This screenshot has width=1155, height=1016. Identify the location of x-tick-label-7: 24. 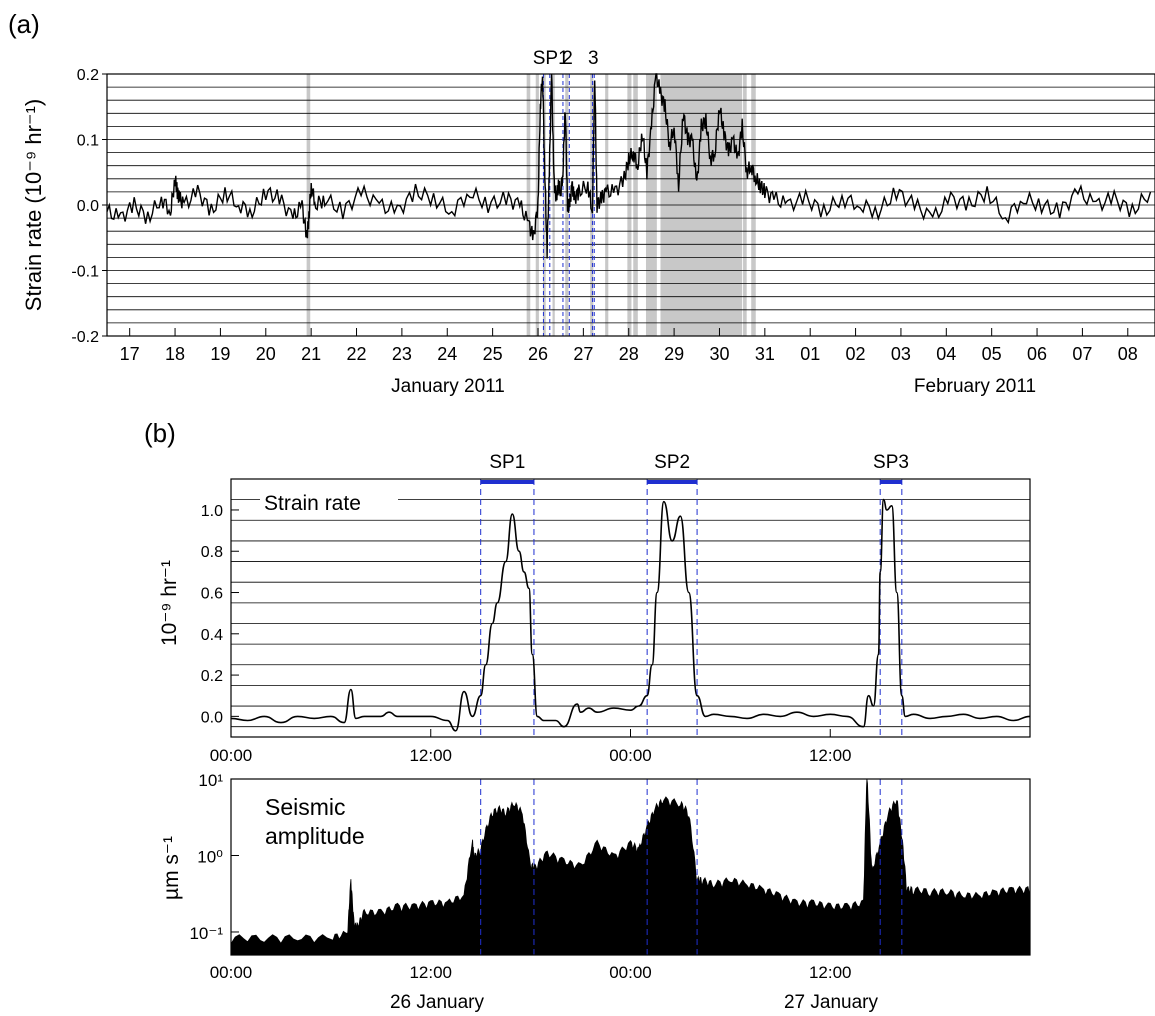
(447, 354).